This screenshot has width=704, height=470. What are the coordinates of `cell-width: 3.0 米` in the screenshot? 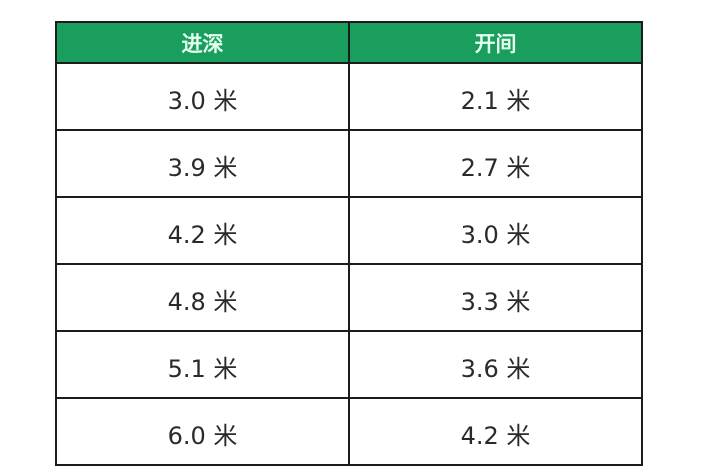 It's located at (495, 230).